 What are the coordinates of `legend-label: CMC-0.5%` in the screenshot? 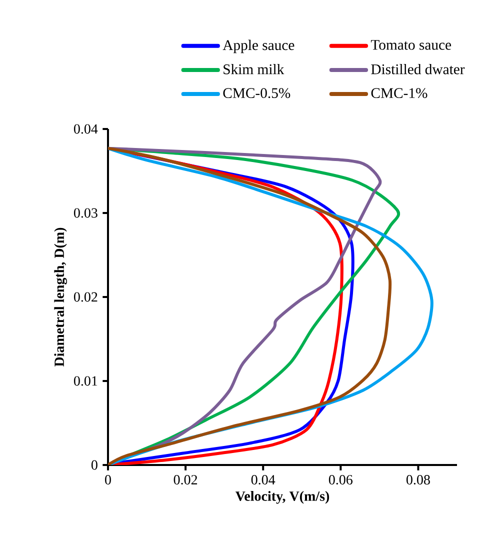 It's located at (256, 93).